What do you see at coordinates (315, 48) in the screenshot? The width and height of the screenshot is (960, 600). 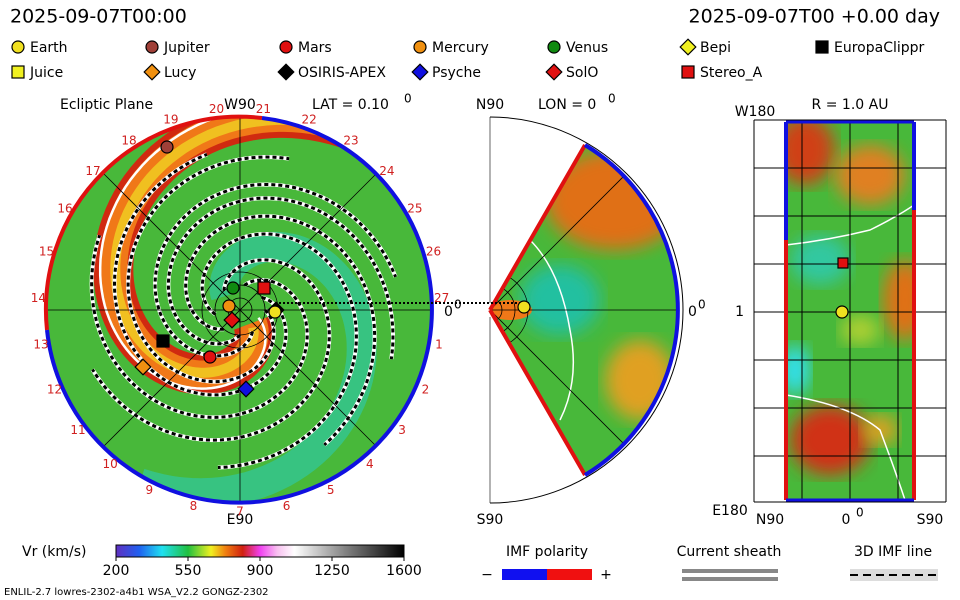 I see `legend-label: Mars` at bounding box center [315, 48].